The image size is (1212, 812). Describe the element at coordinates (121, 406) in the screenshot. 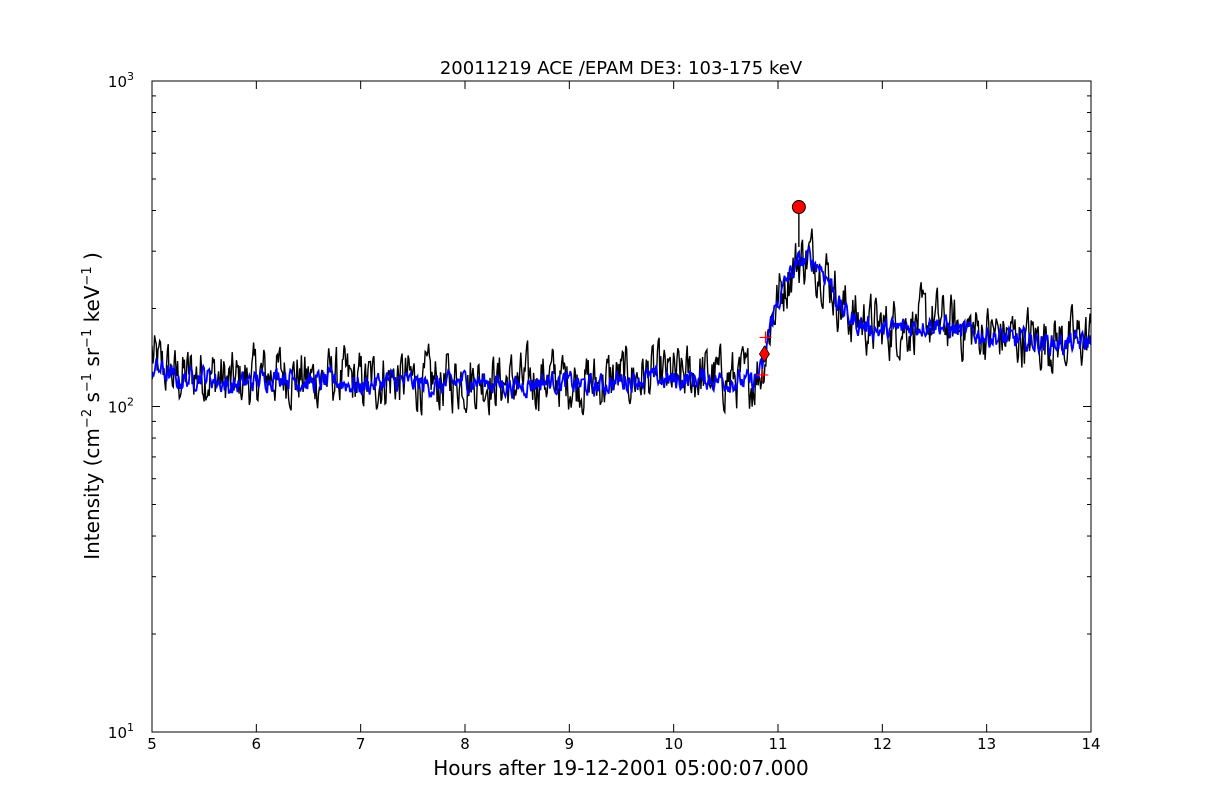

I see `y-tick-label: 10²` at that location.